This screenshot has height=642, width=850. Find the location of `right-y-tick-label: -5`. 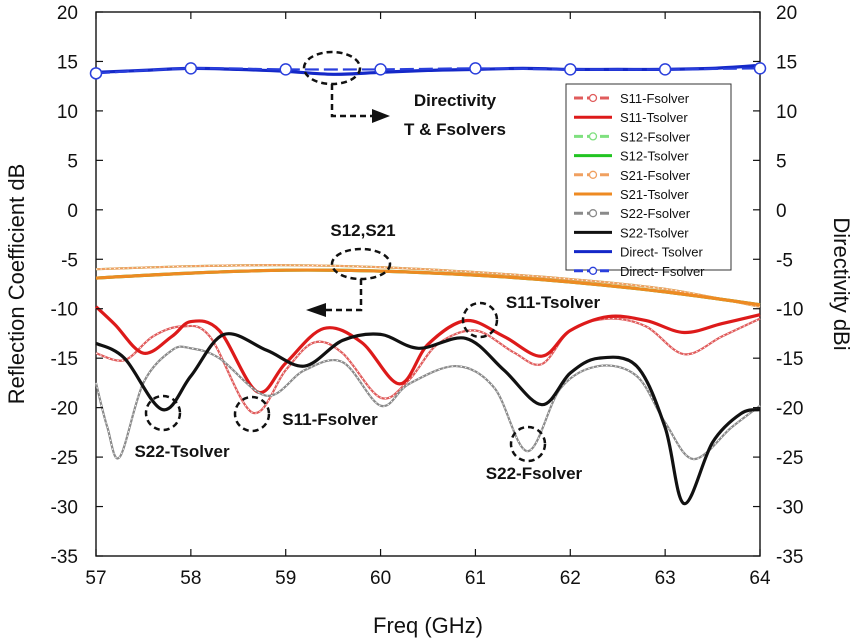

right-y-tick-label: -5 is located at coordinates (784, 260).